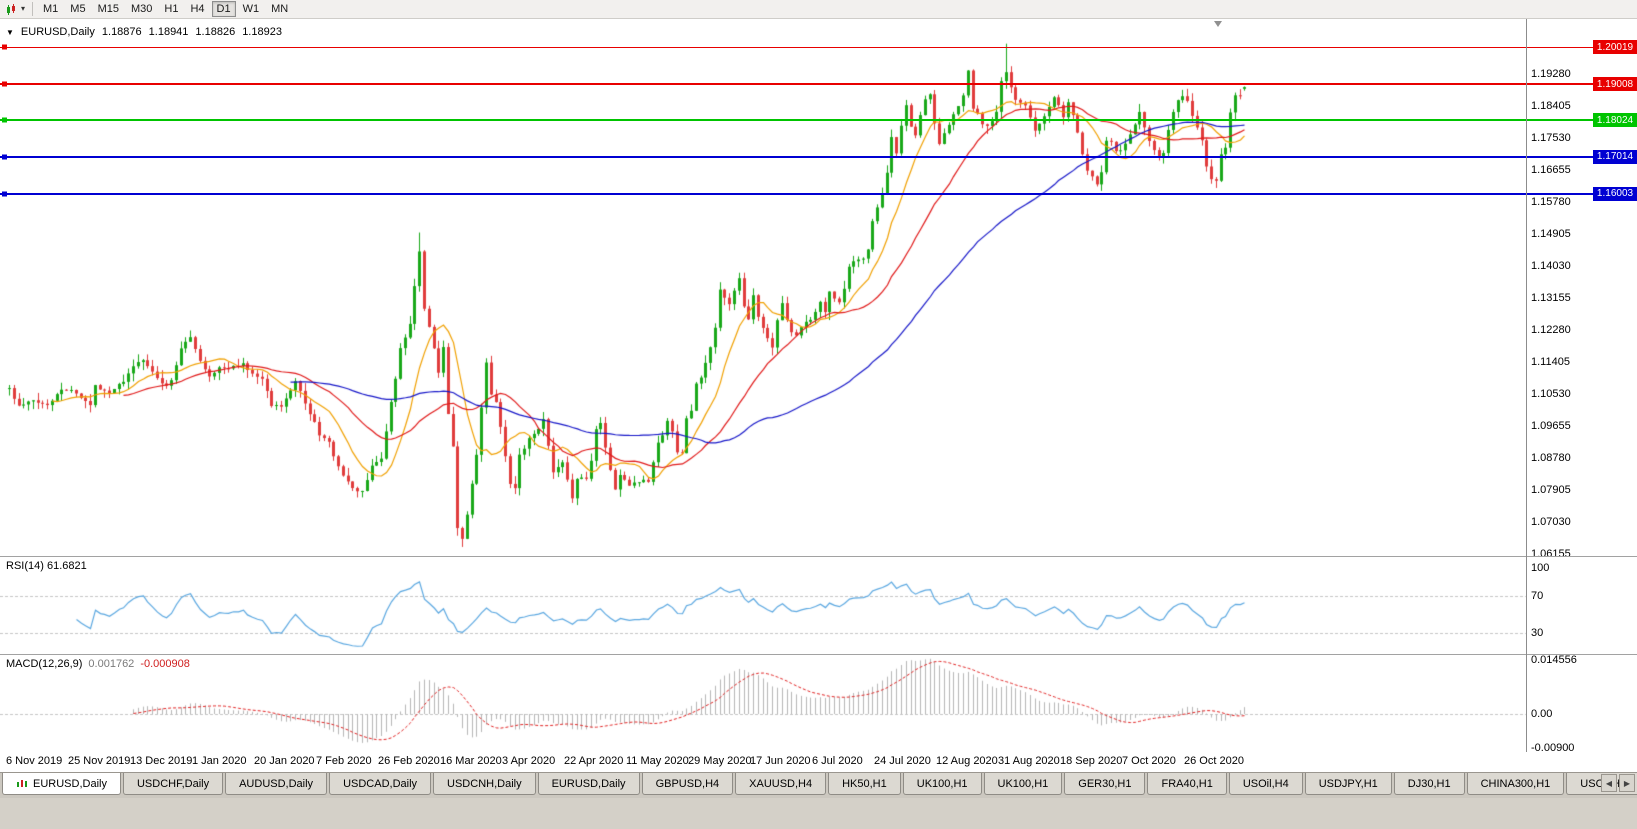 Image resolution: width=1637 pixels, height=829 pixels. What do you see at coordinates (1554, 659) in the screenshot?
I see `macd-axis-label: 0.014556` at bounding box center [1554, 659].